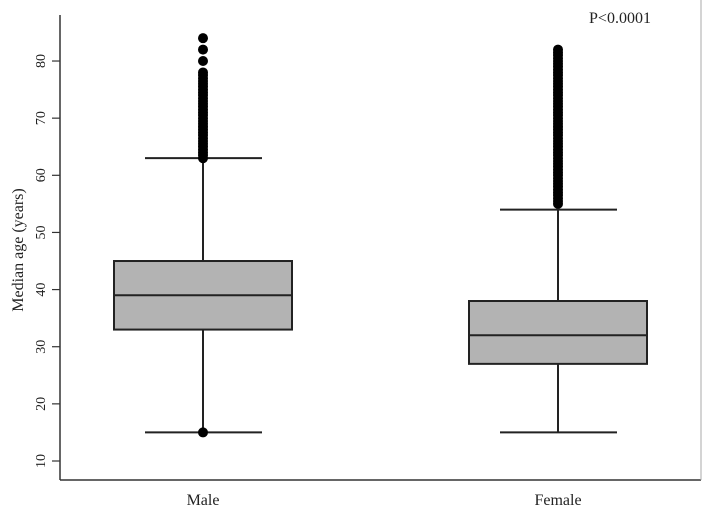 This screenshot has width=704, height=519. Describe the element at coordinates (203, 500) in the screenshot. I see `x-category-label: Male` at that location.